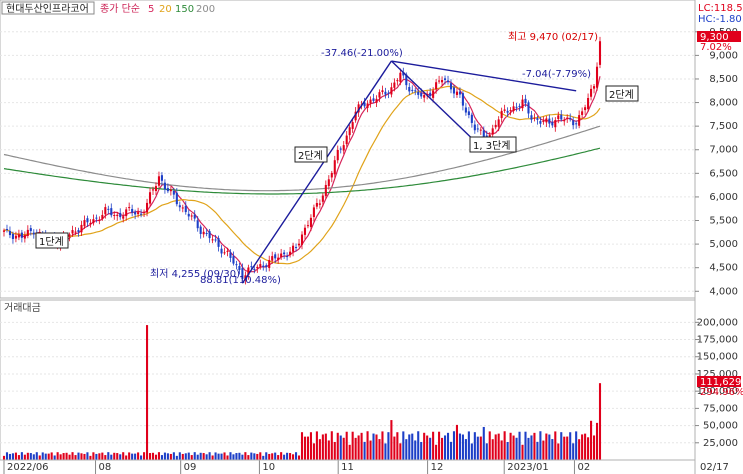  I want to click on annotation-pct-1: -37.46(-21.00%), so click(362, 53).